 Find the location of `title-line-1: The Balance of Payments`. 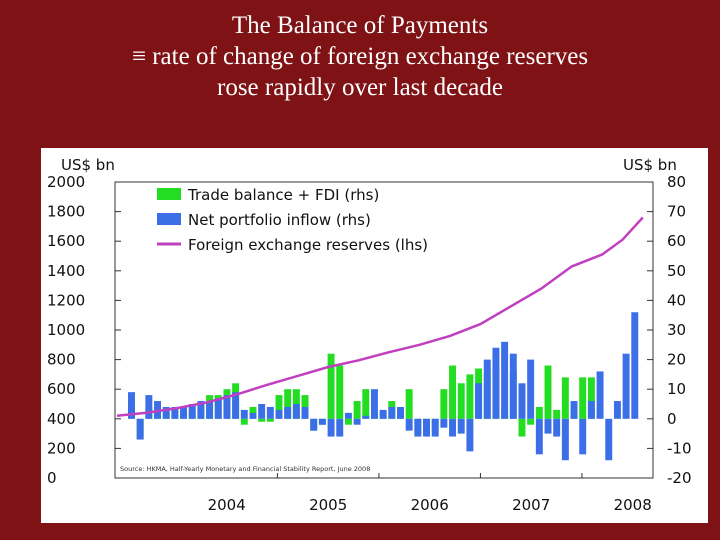

title-line-1: The Balance of Payments is located at coordinates (360, 25).